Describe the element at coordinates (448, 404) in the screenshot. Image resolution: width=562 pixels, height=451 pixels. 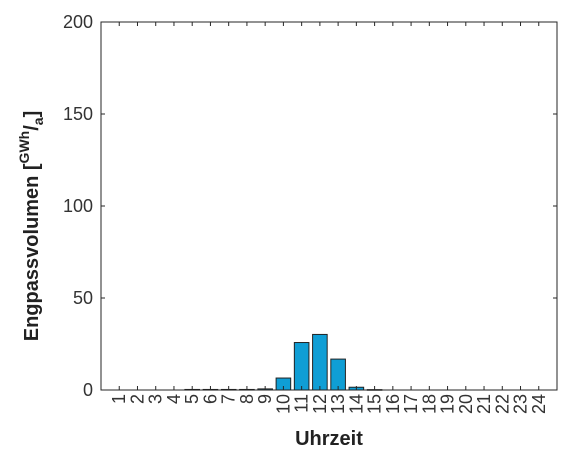
I see `x-tick-label: 19` at that location.